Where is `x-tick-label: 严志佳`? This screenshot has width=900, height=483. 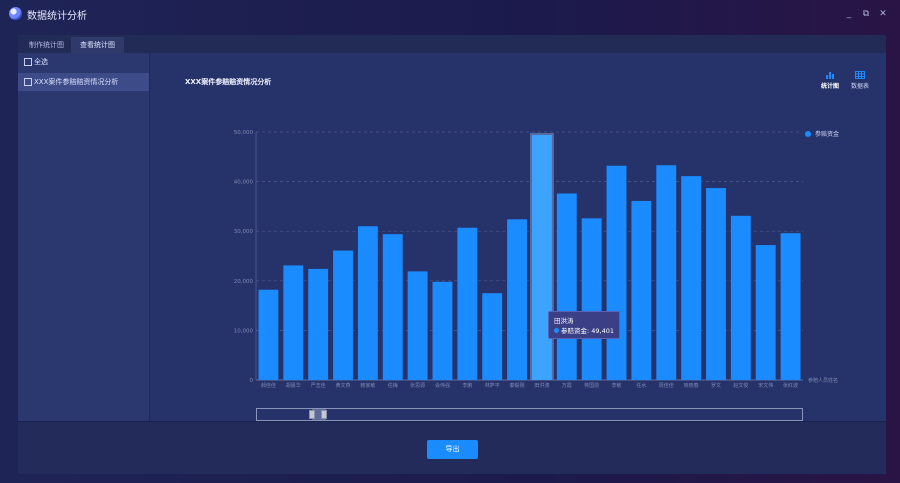
x-tick-label: 严志佳 is located at coordinates (318, 385).